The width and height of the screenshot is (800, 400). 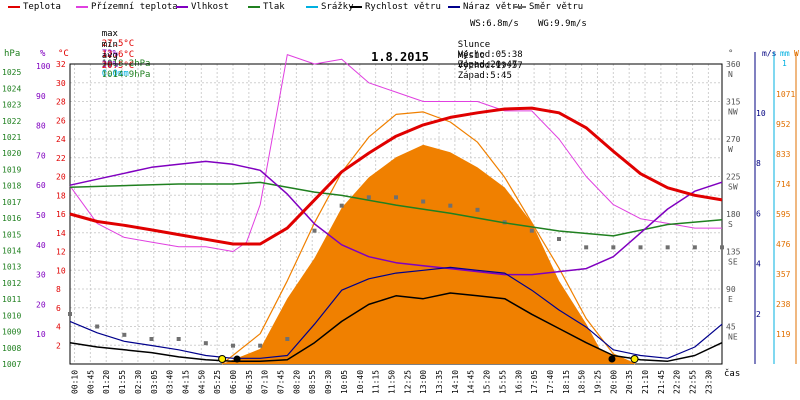 What do you see at coordinates (11, 364) in the screenshot?
I see `hpa-tick-label: 1007` at bounding box center [11, 364].